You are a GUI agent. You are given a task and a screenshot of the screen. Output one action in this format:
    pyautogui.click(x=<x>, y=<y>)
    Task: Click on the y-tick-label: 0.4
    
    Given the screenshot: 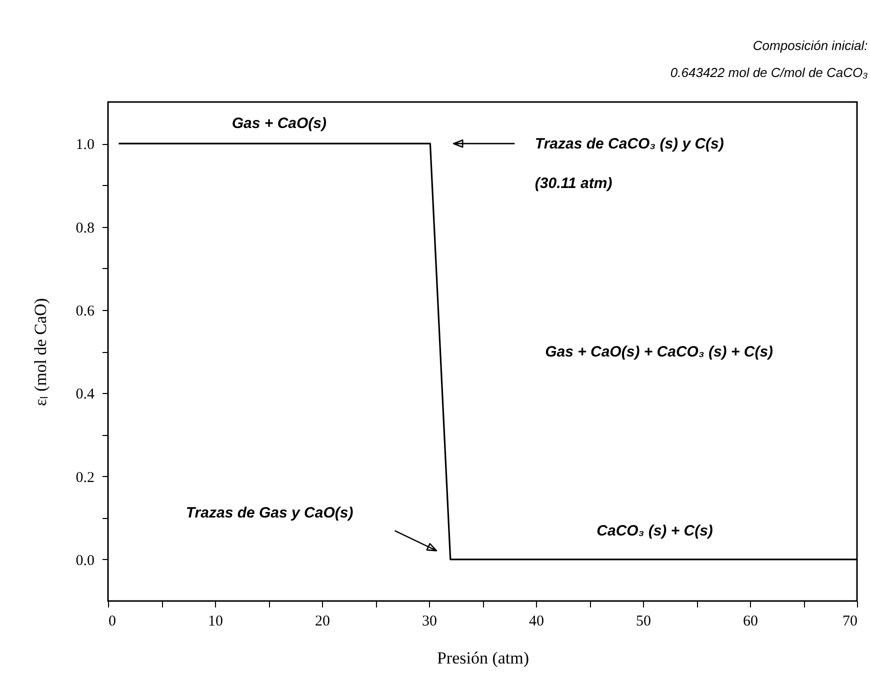 What is the action you would take?
    pyautogui.click(x=85, y=394)
    